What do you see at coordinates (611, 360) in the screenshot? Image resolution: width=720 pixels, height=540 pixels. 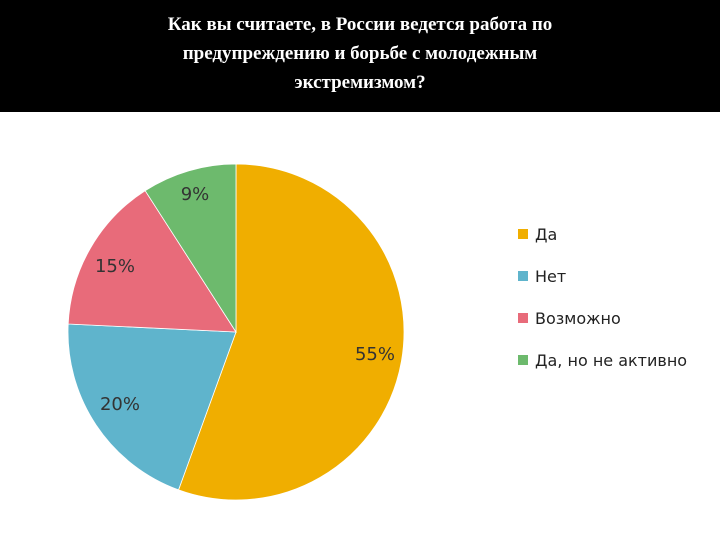 I see `legend-label-4: Да, но не активно` at bounding box center [611, 360].